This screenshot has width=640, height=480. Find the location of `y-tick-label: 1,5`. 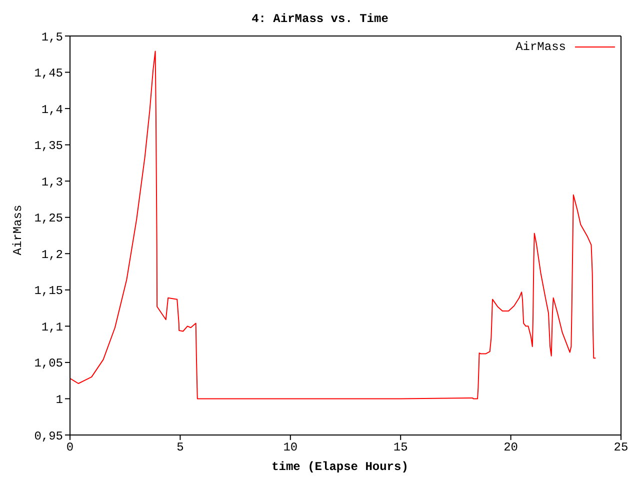

y-tick-label: 1,5 is located at coordinates (52, 37).